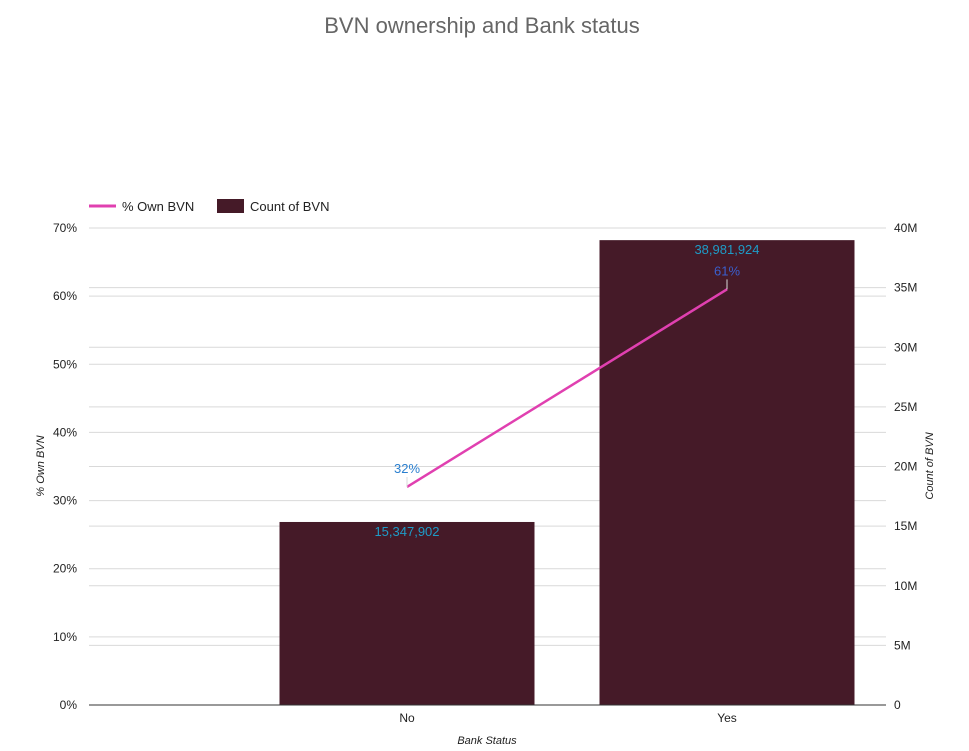  I want to click on y-right-tick-label: 10M, so click(905, 586).